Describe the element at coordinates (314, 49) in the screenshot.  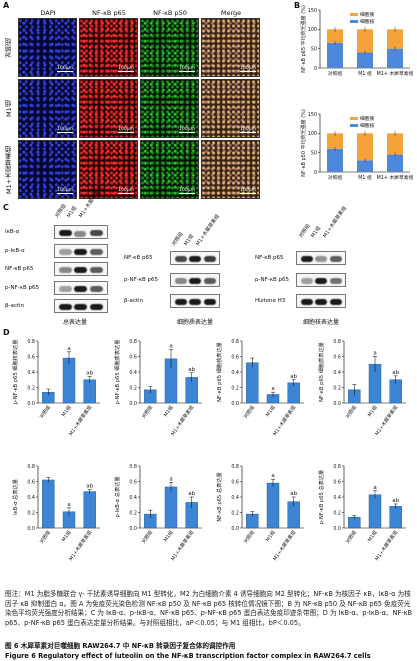
I see `y-tick-label: 50` at that location.